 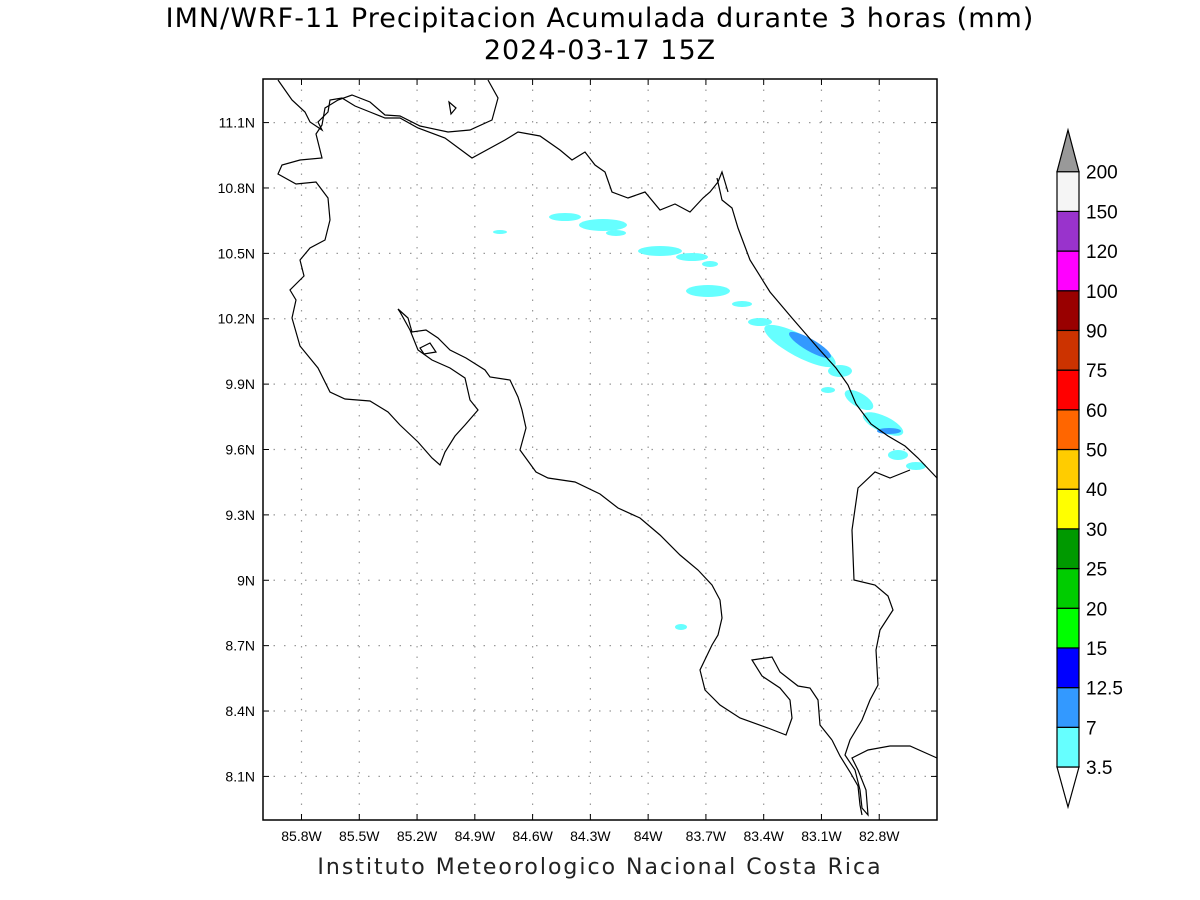 What do you see at coordinates (590, 836) in the screenshot?
I see `lon-tick-label: 84.3W` at bounding box center [590, 836].